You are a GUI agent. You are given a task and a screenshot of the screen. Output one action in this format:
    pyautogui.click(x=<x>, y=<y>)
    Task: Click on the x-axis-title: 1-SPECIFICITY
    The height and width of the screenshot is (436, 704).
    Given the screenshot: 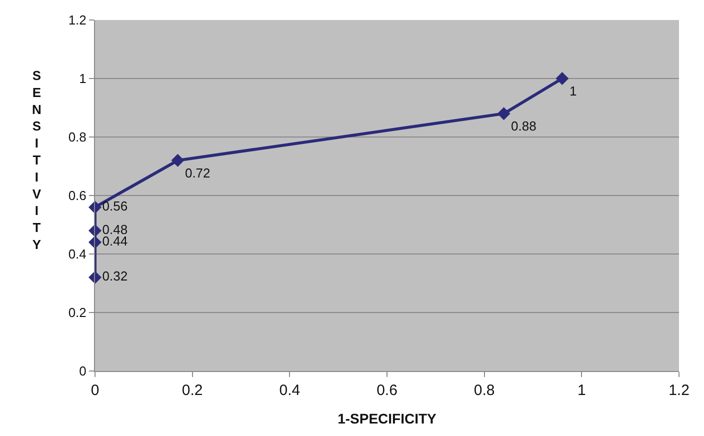 What is the action you would take?
    pyautogui.click(x=388, y=418)
    